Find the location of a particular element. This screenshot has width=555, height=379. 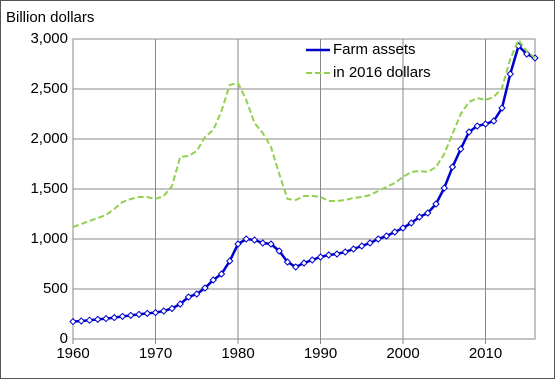

x-tick-label: 2000 is located at coordinates (402, 353).